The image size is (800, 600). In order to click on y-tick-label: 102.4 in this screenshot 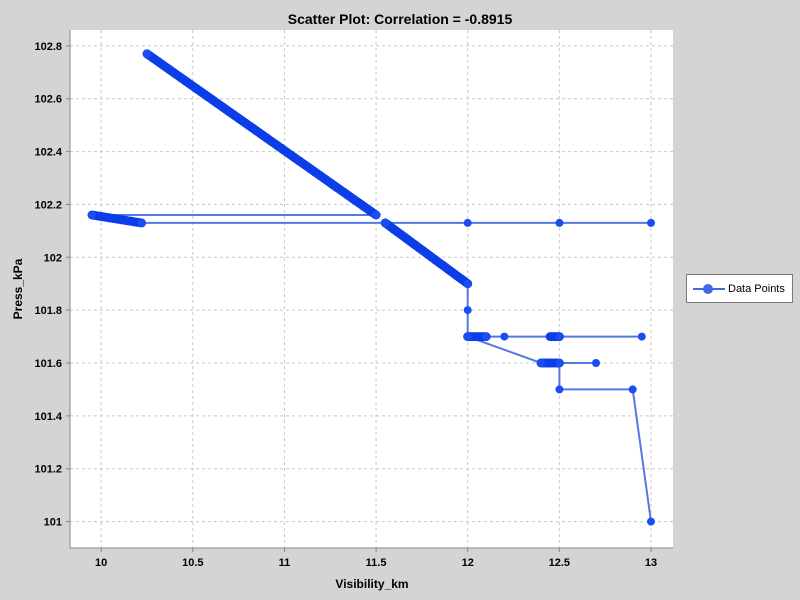, I will do `click(48, 153)`.